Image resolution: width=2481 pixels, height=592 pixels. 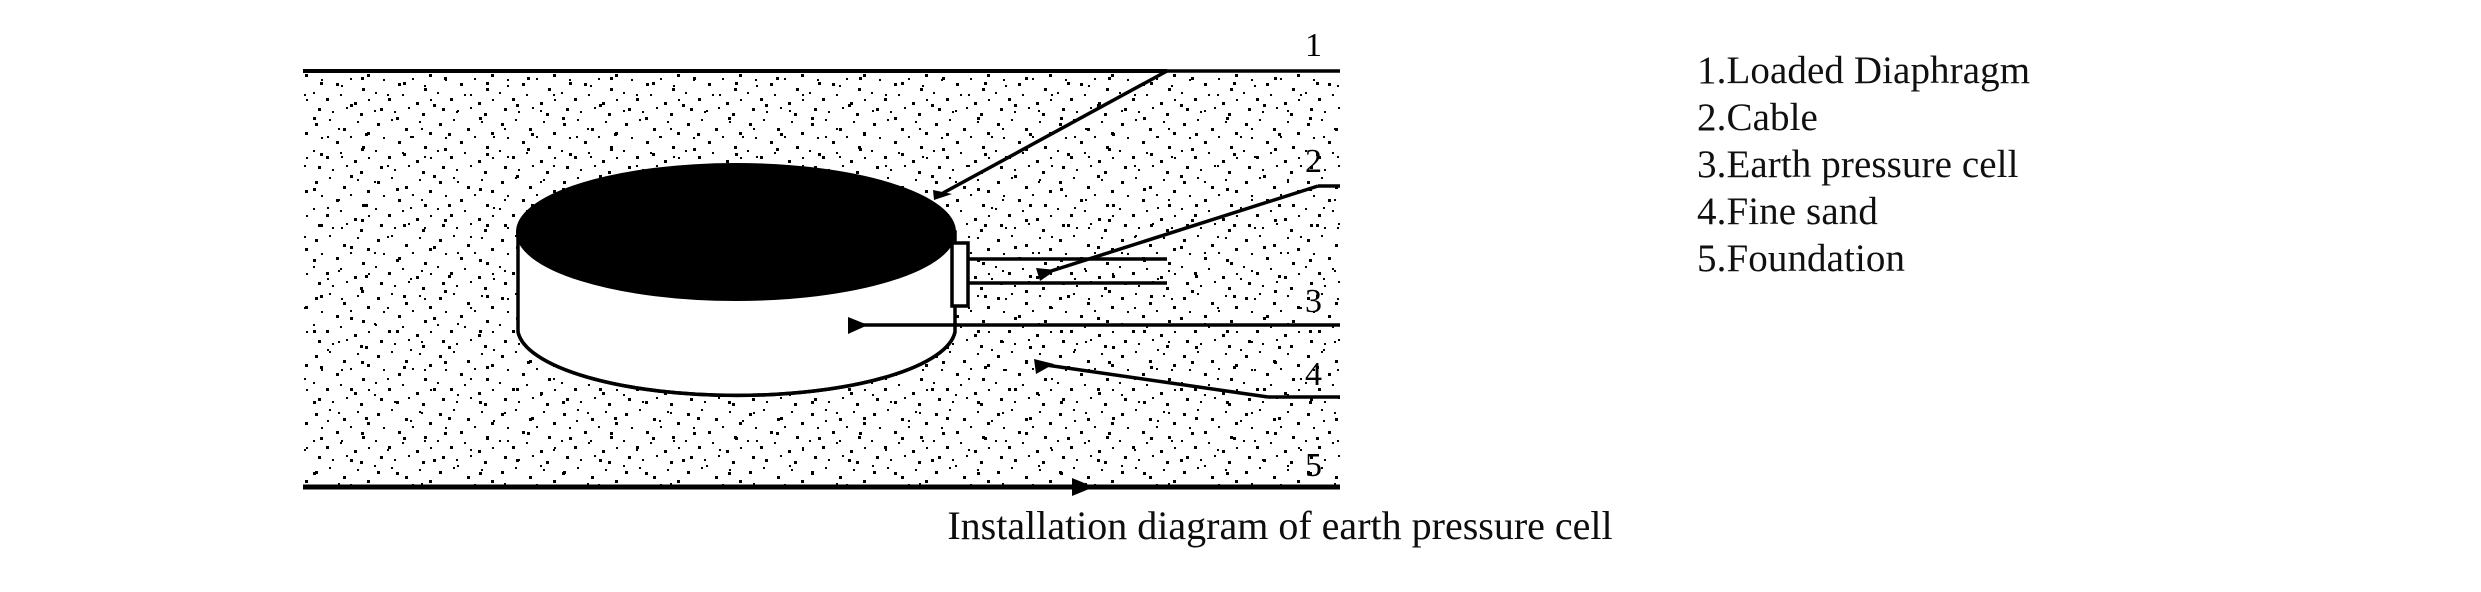 What do you see at coordinates (1787, 211) in the screenshot?
I see `legend-item-4: 4.Fine sand` at bounding box center [1787, 211].